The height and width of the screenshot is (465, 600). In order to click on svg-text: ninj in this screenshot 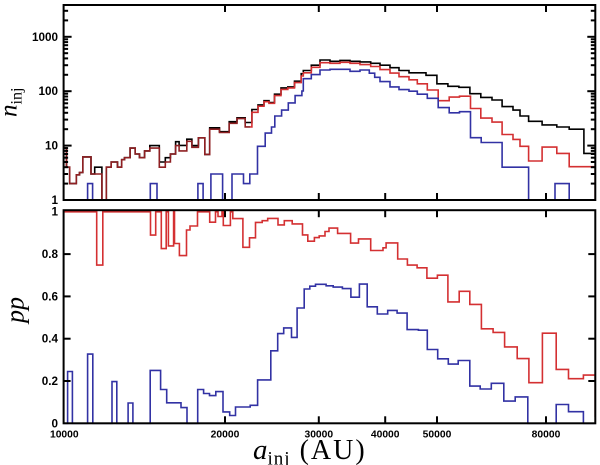, I will do `click(13, 102)`.